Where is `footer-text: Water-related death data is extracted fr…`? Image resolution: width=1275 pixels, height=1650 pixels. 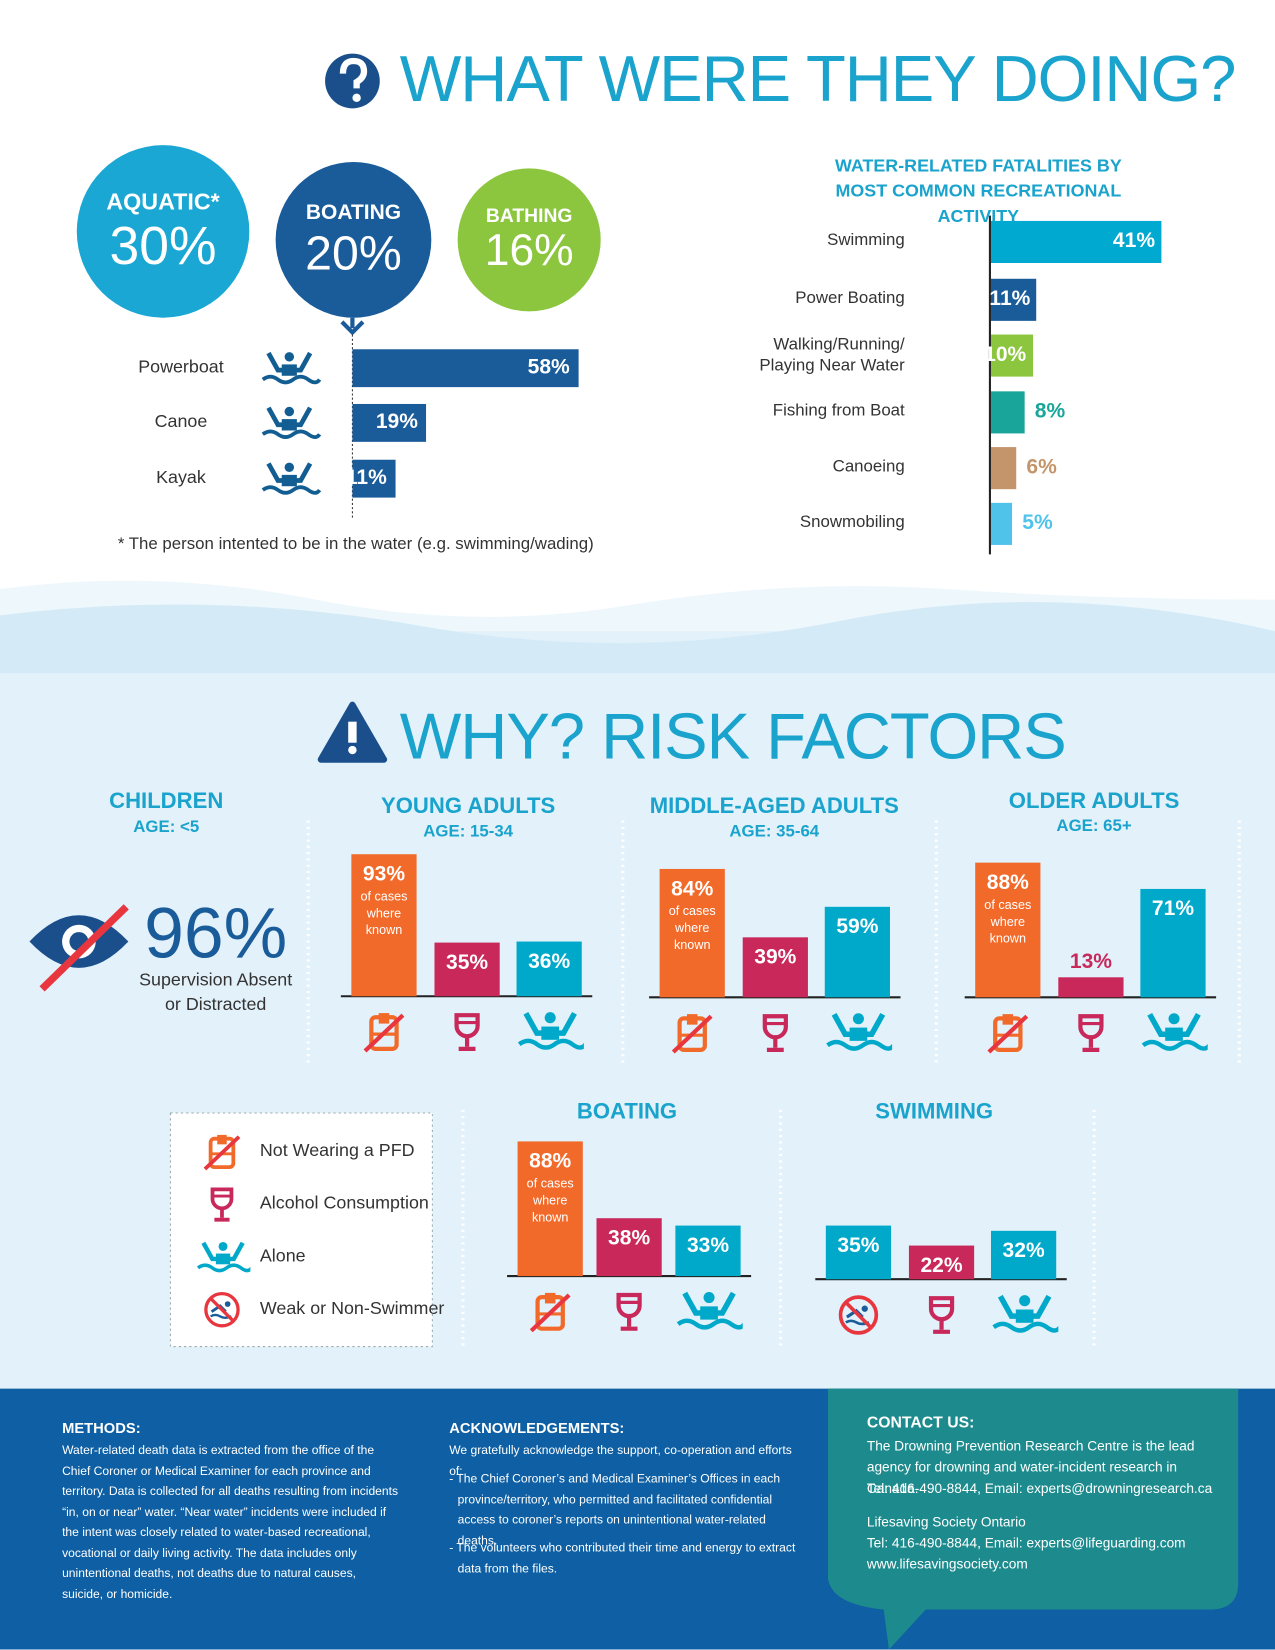
footer-text: Water-related death data is extracted fr… is located at coordinates (230, 1522).